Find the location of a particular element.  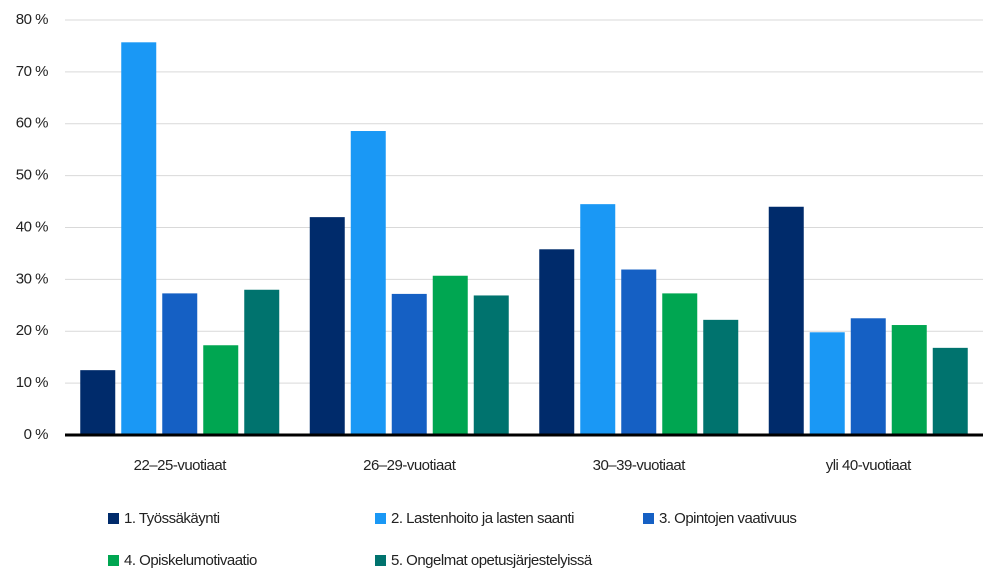

y-tick-label: 20 % is located at coordinates (32, 330).